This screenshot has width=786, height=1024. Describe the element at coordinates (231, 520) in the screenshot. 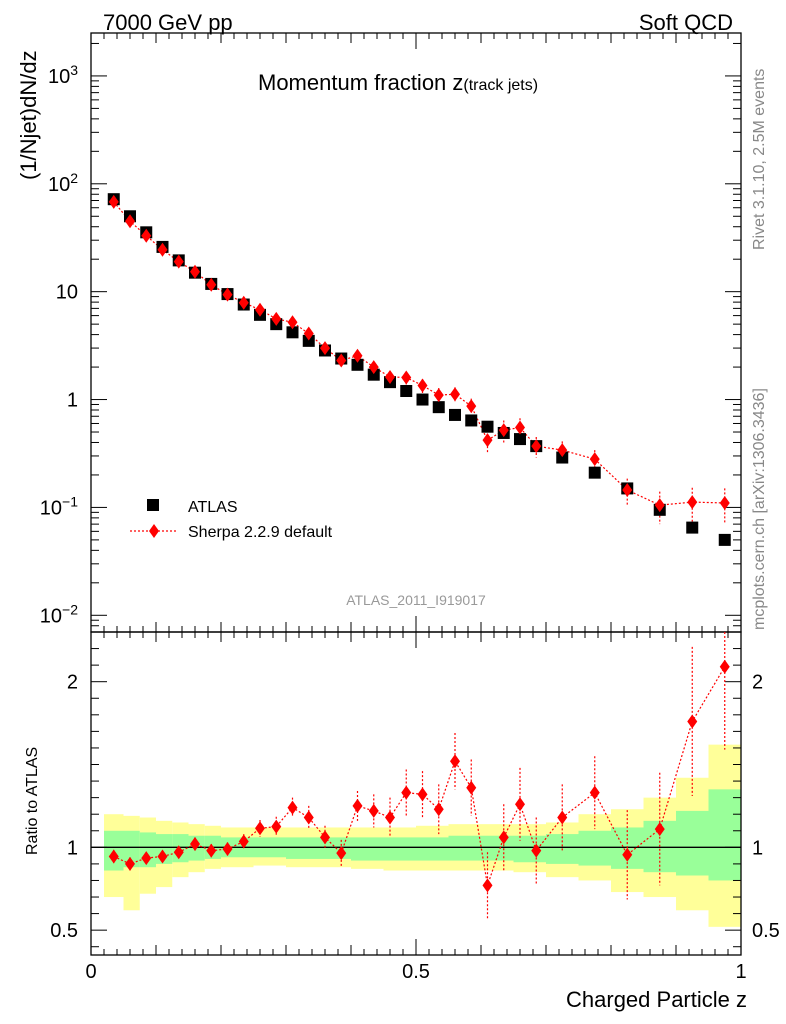

I see `legend: ATLAS Sherpa 2.2.9 default` at that location.